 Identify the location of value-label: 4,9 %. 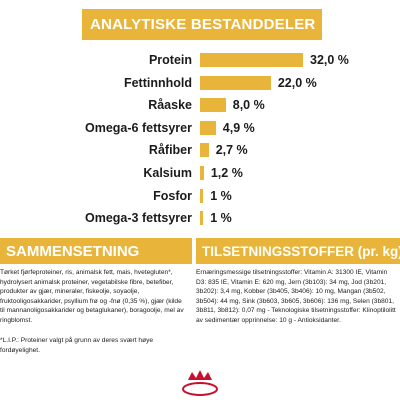
(238, 127).